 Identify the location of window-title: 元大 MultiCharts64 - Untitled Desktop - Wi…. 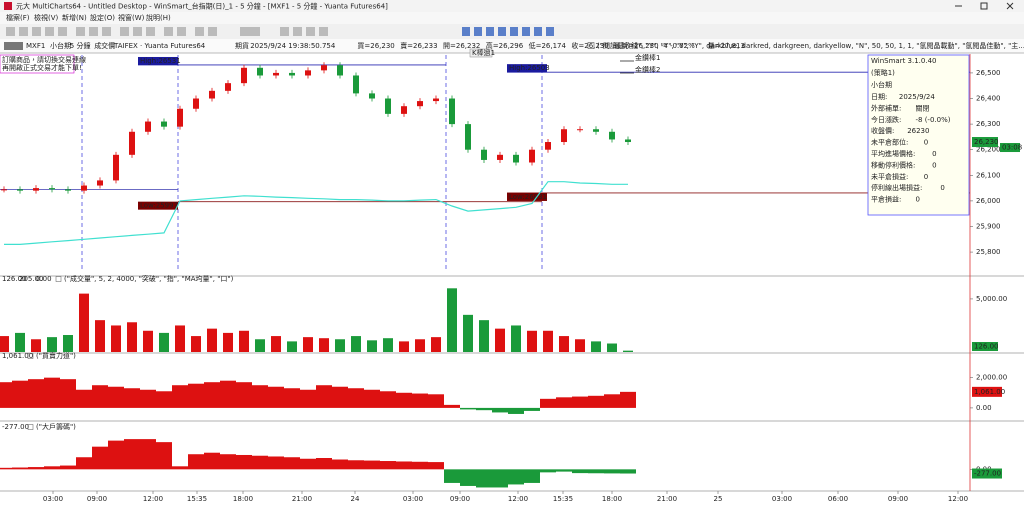
(202, 6).